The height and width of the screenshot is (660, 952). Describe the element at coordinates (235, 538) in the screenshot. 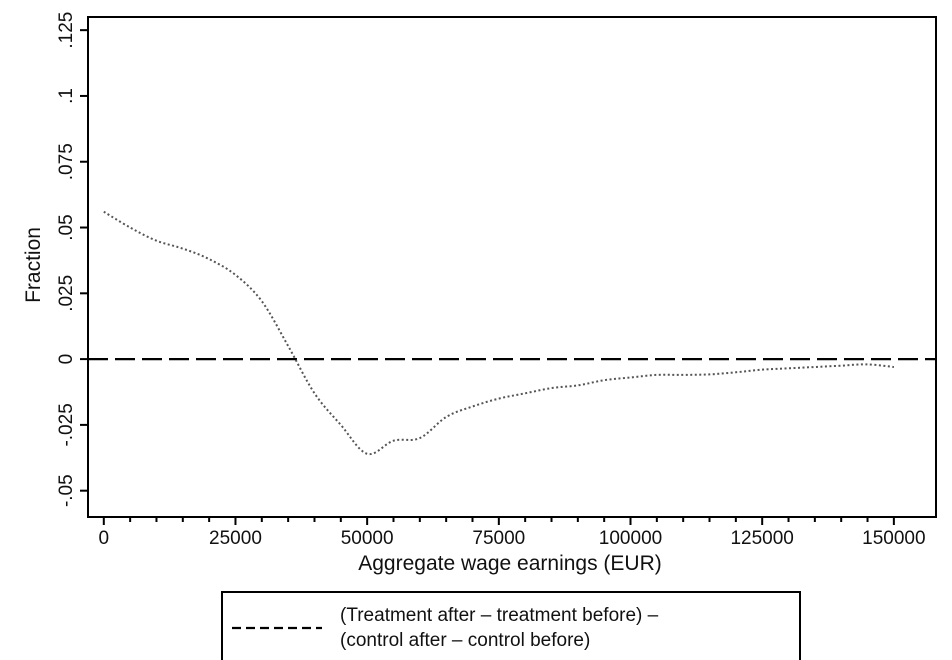

I see `x-tick-label: 25000` at that location.